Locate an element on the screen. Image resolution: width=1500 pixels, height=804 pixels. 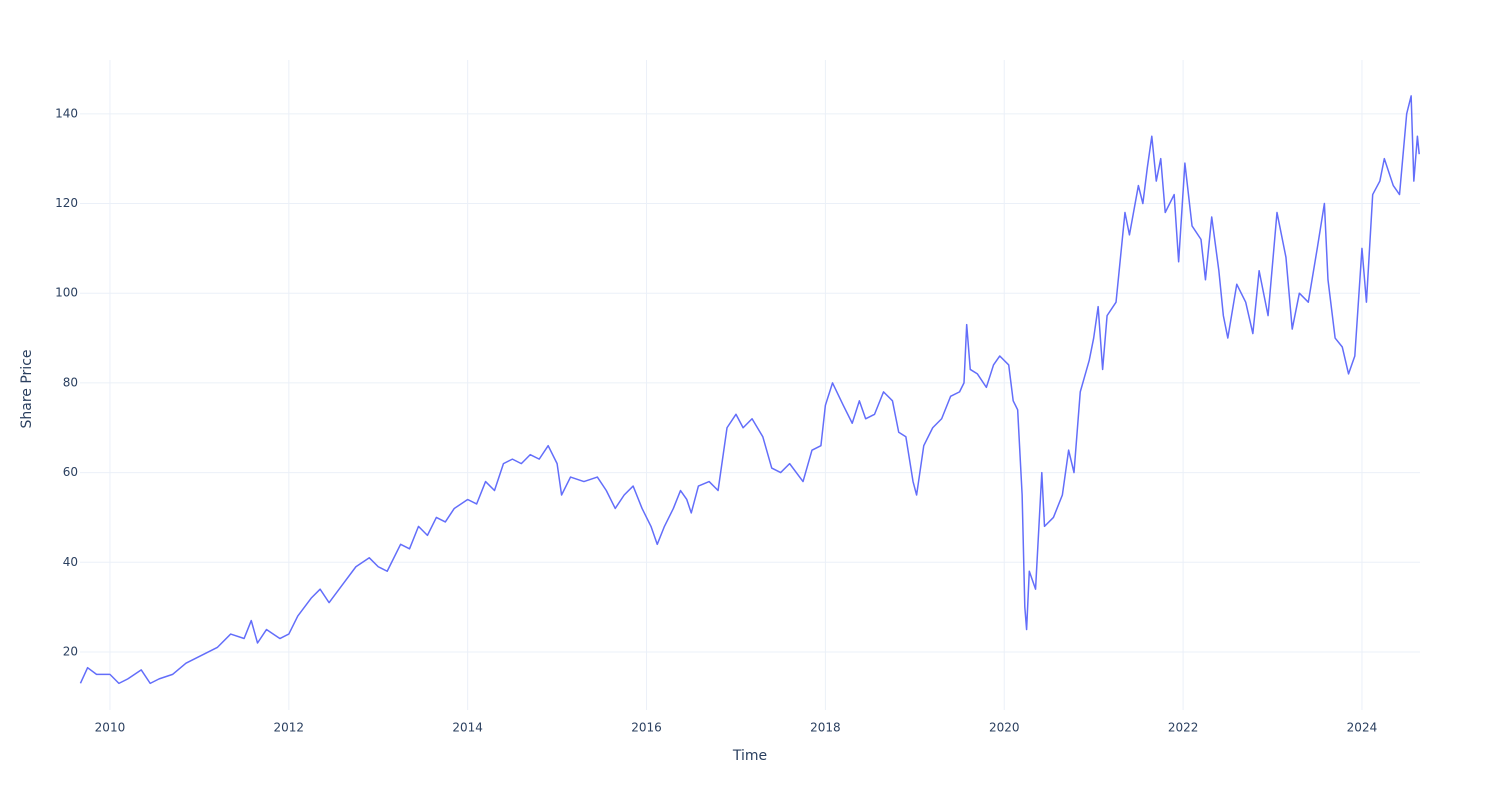
x-tick-label: 2012 is located at coordinates (289, 728).